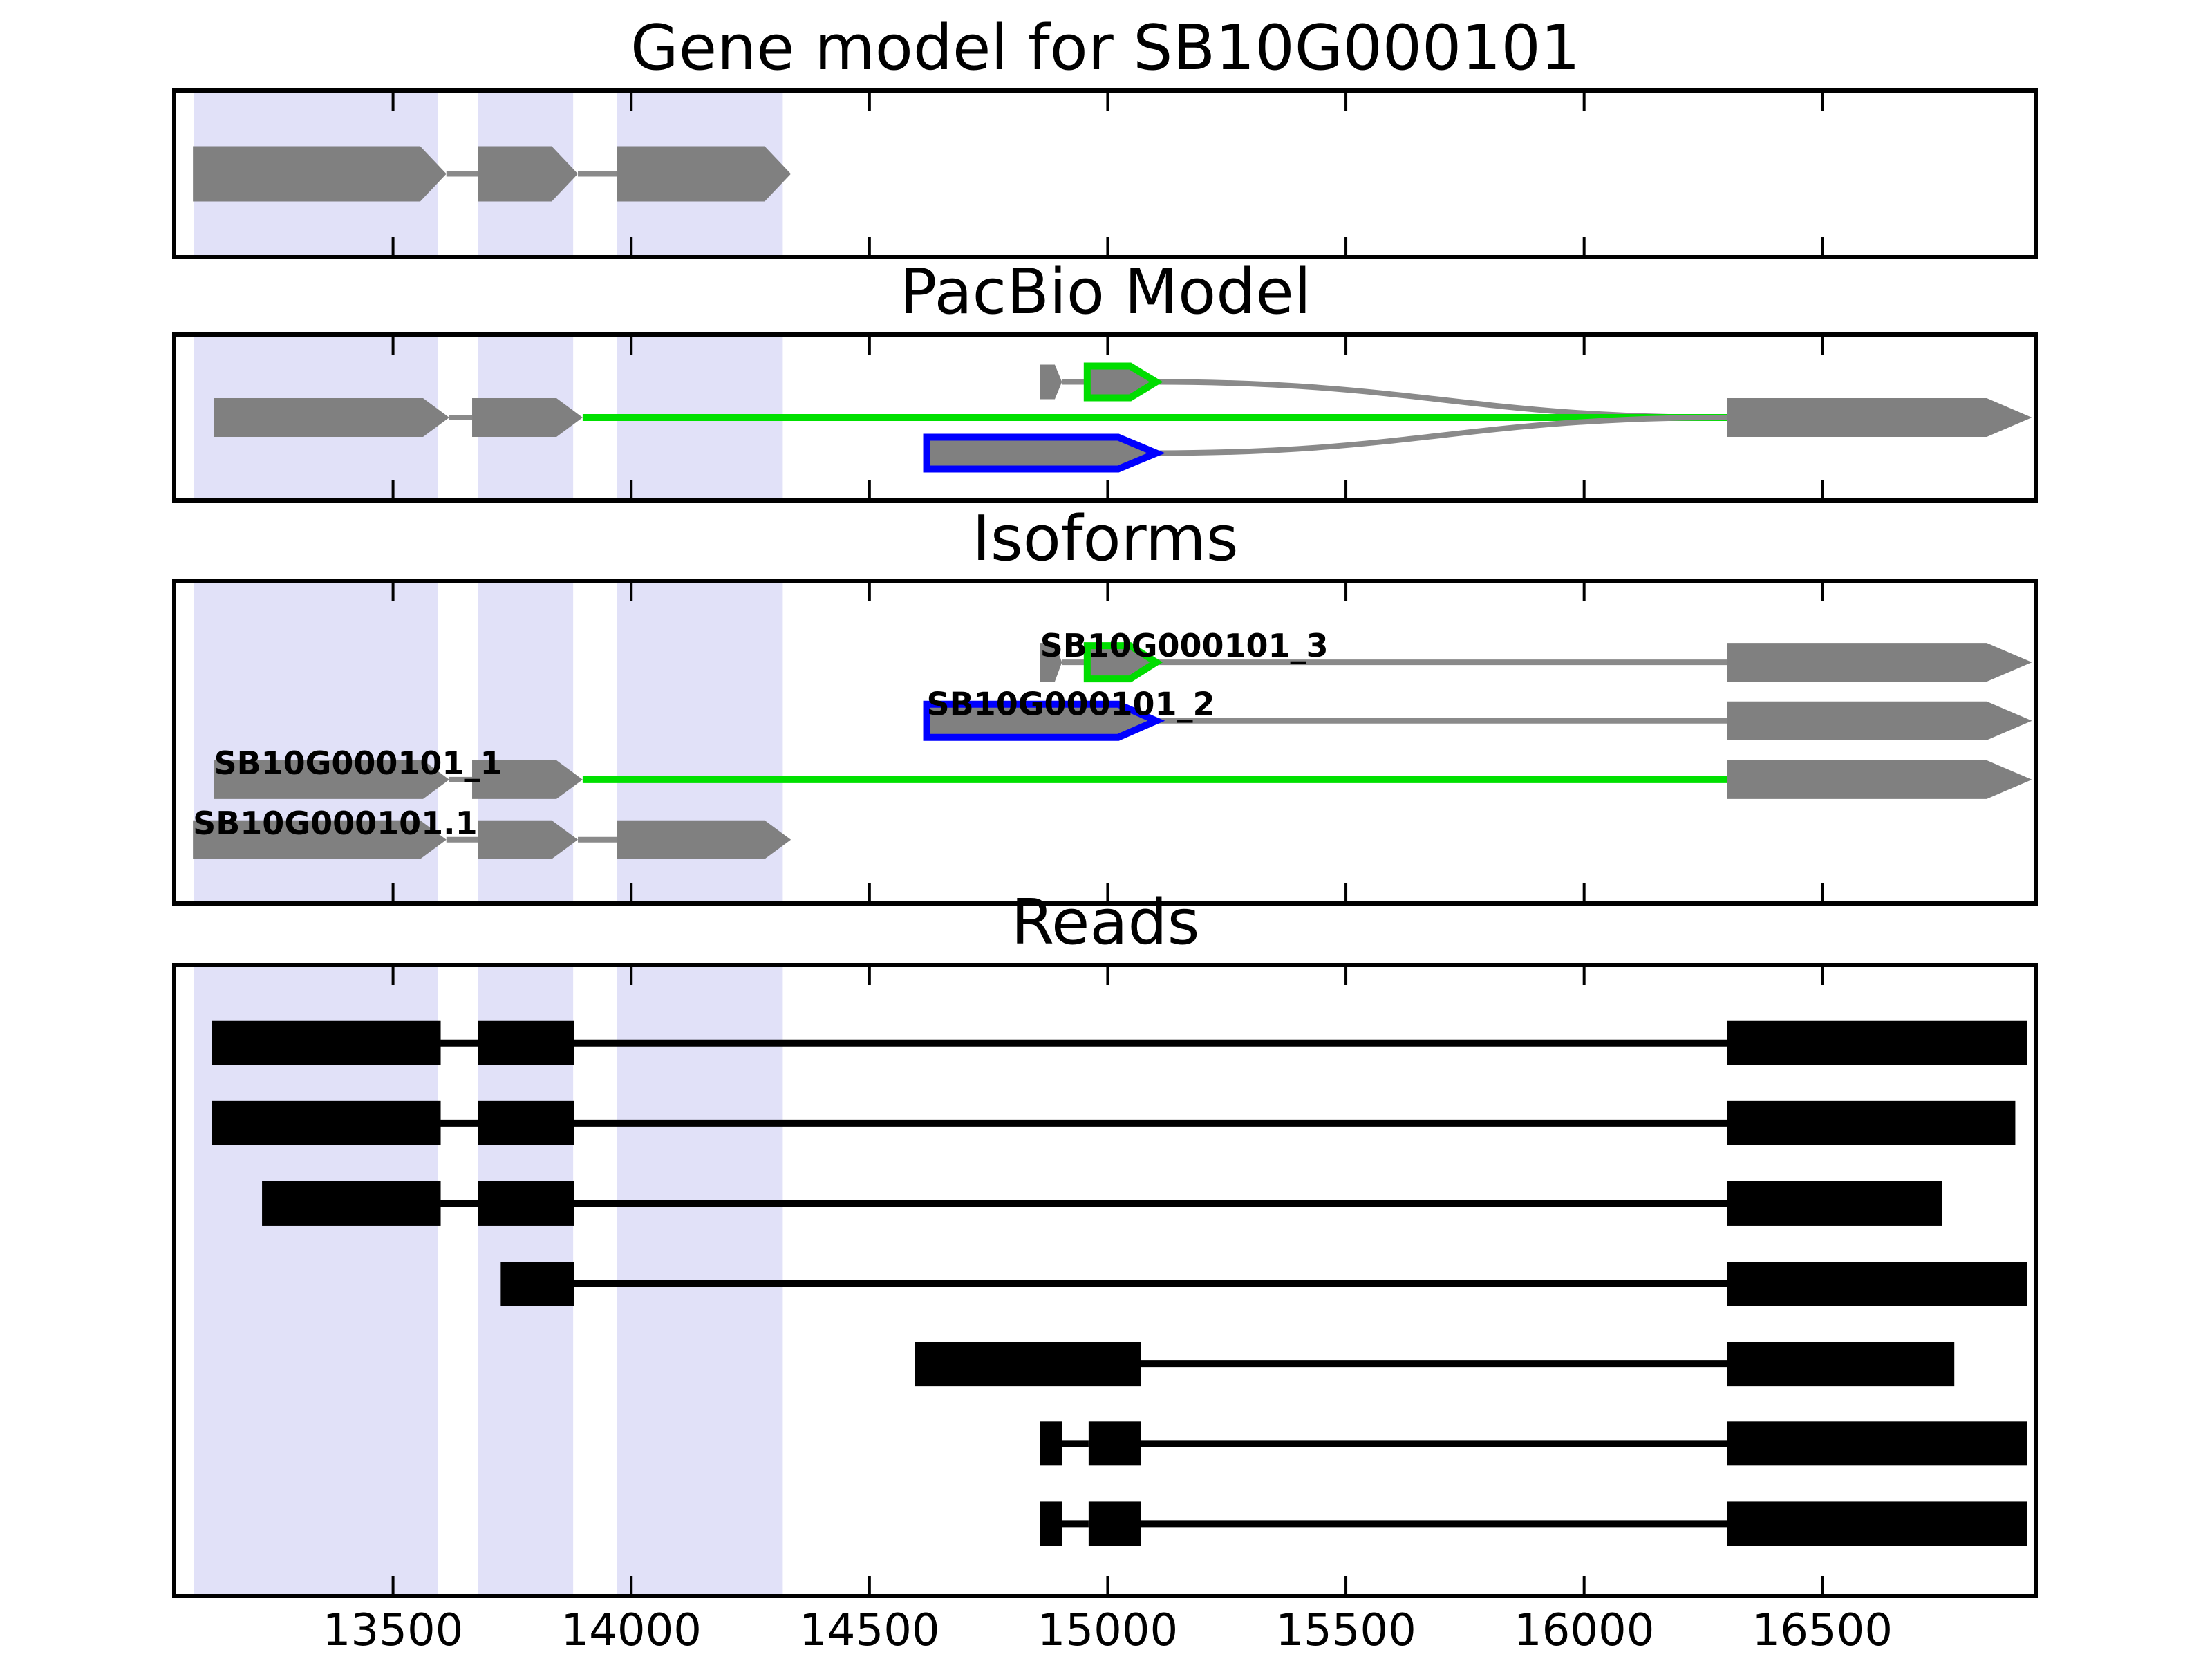  I want to click on panel-title-gene-model: Gene model for SB10G000101, so click(1105, 48).